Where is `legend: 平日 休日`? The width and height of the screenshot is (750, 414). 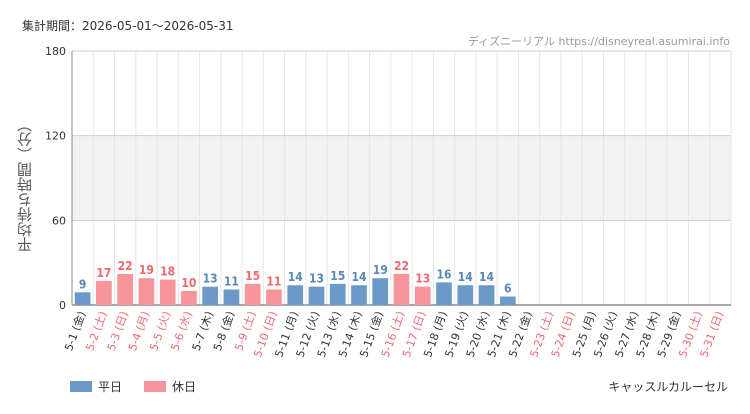 legend: 平日 休日 is located at coordinates (144, 386).